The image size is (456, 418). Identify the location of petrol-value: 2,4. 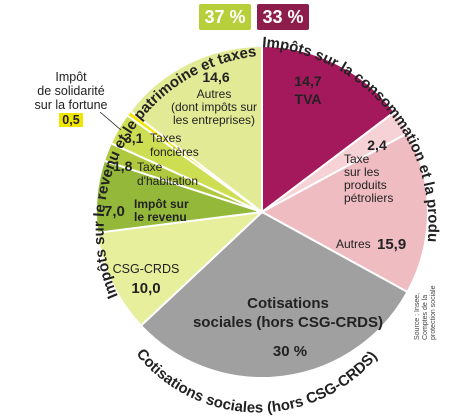
(377, 145).